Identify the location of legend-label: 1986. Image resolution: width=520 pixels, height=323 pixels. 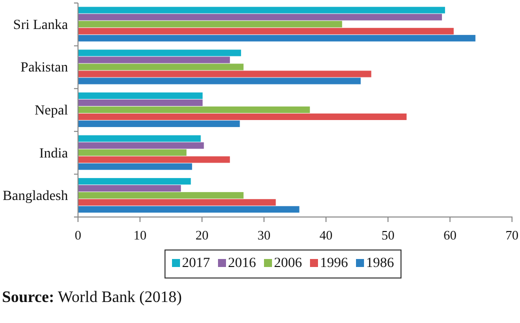
(380, 263).